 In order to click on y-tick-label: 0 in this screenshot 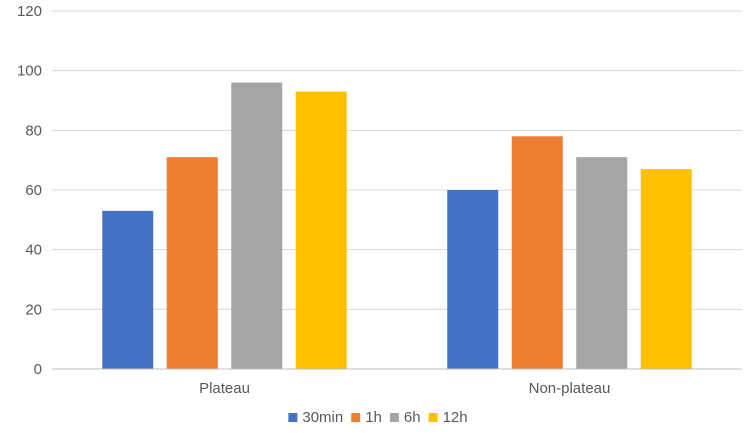, I will do `click(38, 369)`.